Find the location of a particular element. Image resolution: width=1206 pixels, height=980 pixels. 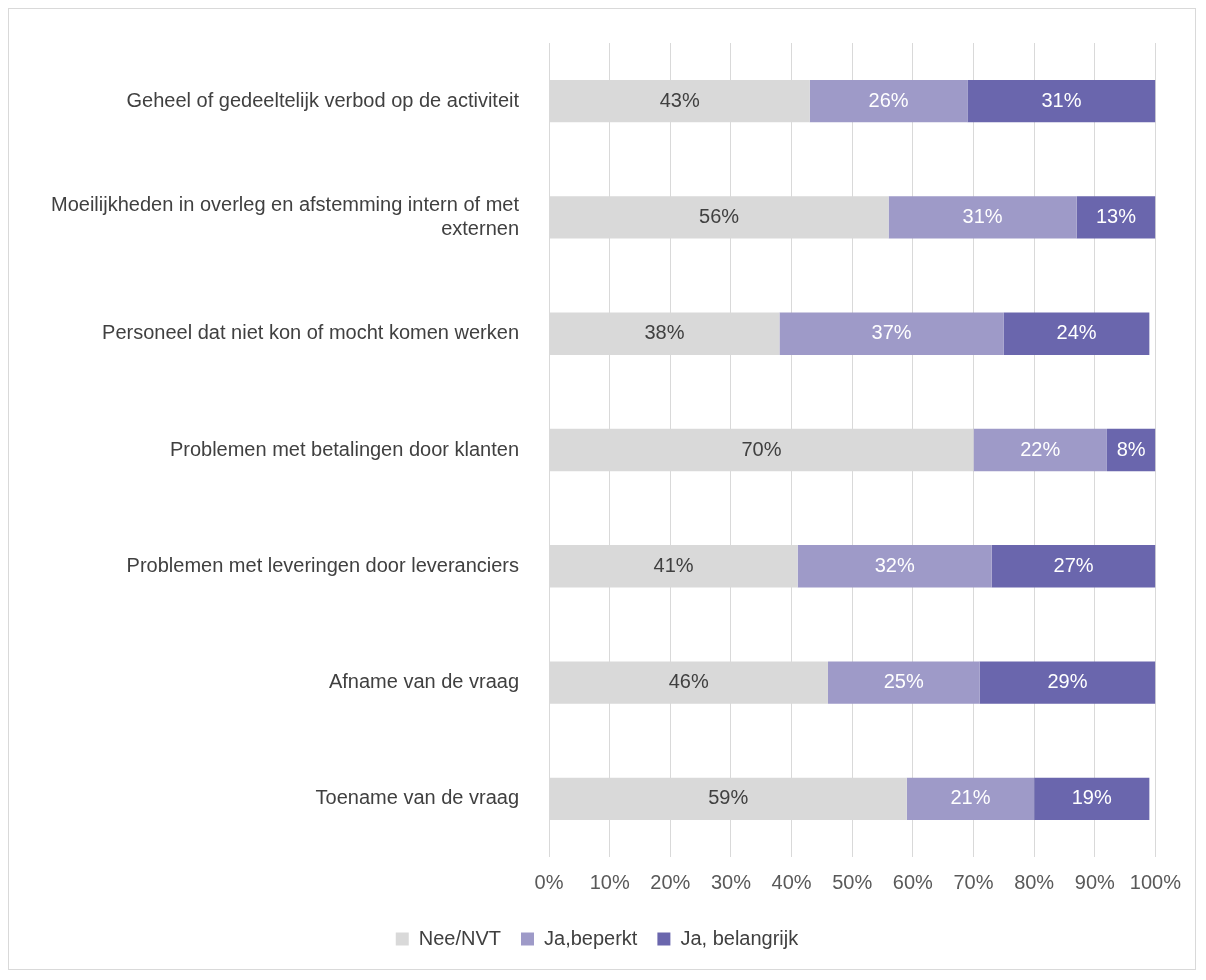

data-label: 24% is located at coordinates (1076, 332).